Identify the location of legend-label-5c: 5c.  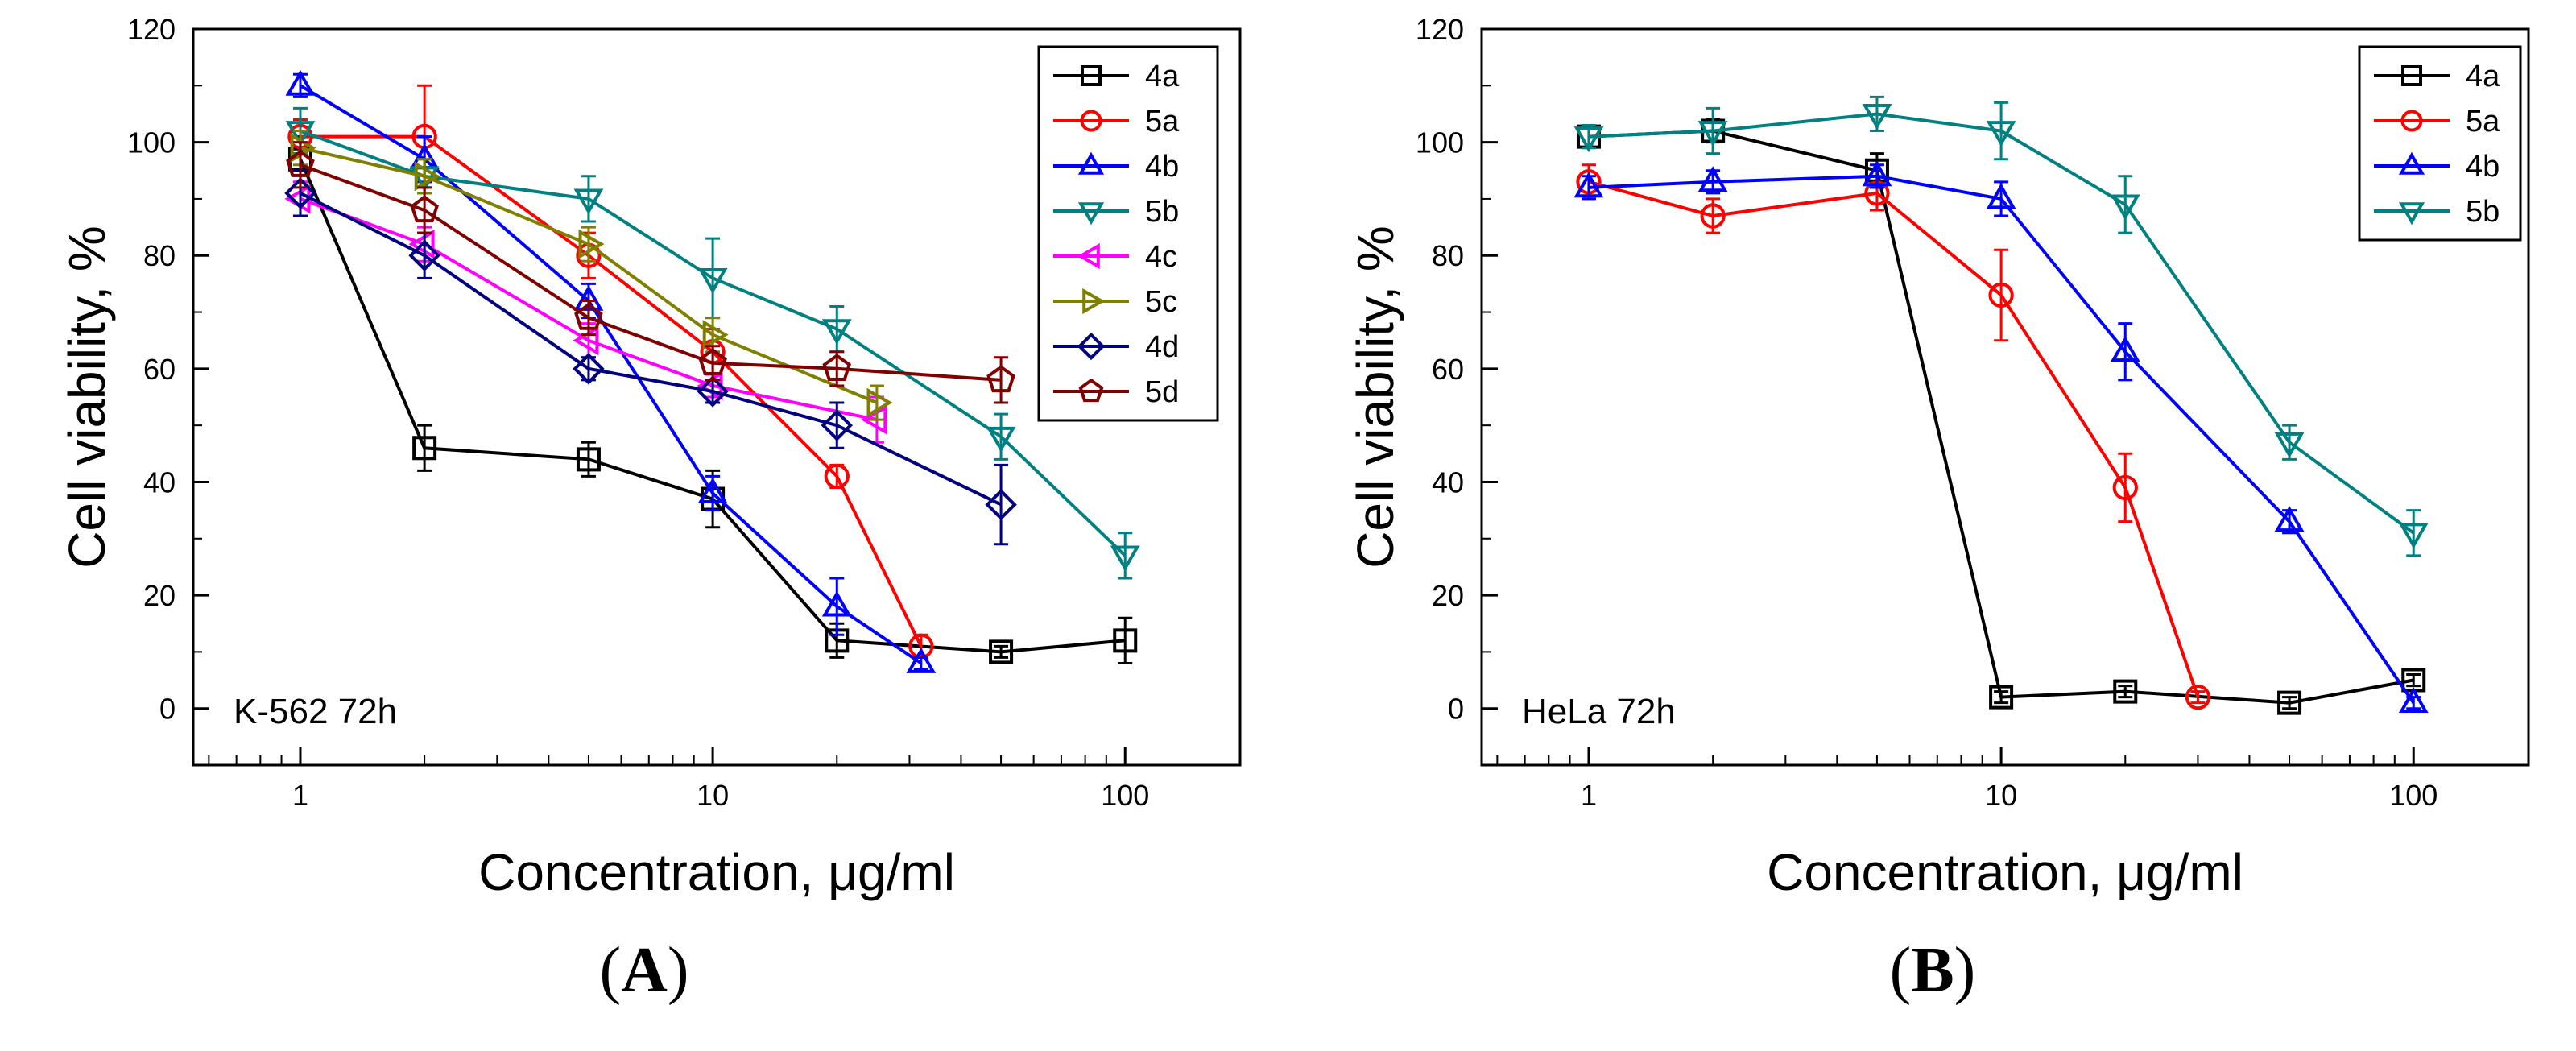
(1161, 302).